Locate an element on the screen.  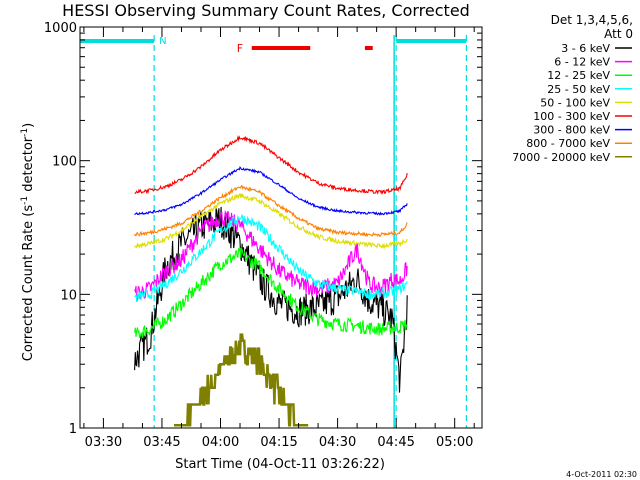
legend-label: 300 - 800 keV is located at coordinates (571, 130).